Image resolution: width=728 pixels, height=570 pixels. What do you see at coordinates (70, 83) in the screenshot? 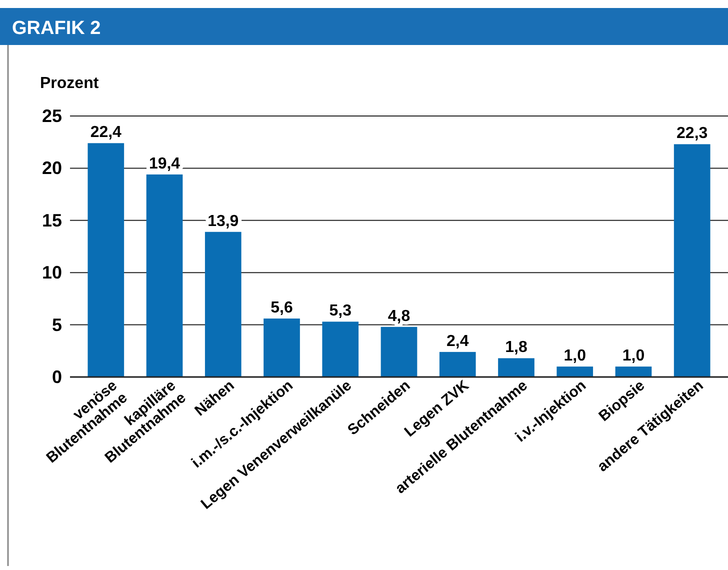
I see `y-axis-title: Prozent` at bounding box center [70, 83].